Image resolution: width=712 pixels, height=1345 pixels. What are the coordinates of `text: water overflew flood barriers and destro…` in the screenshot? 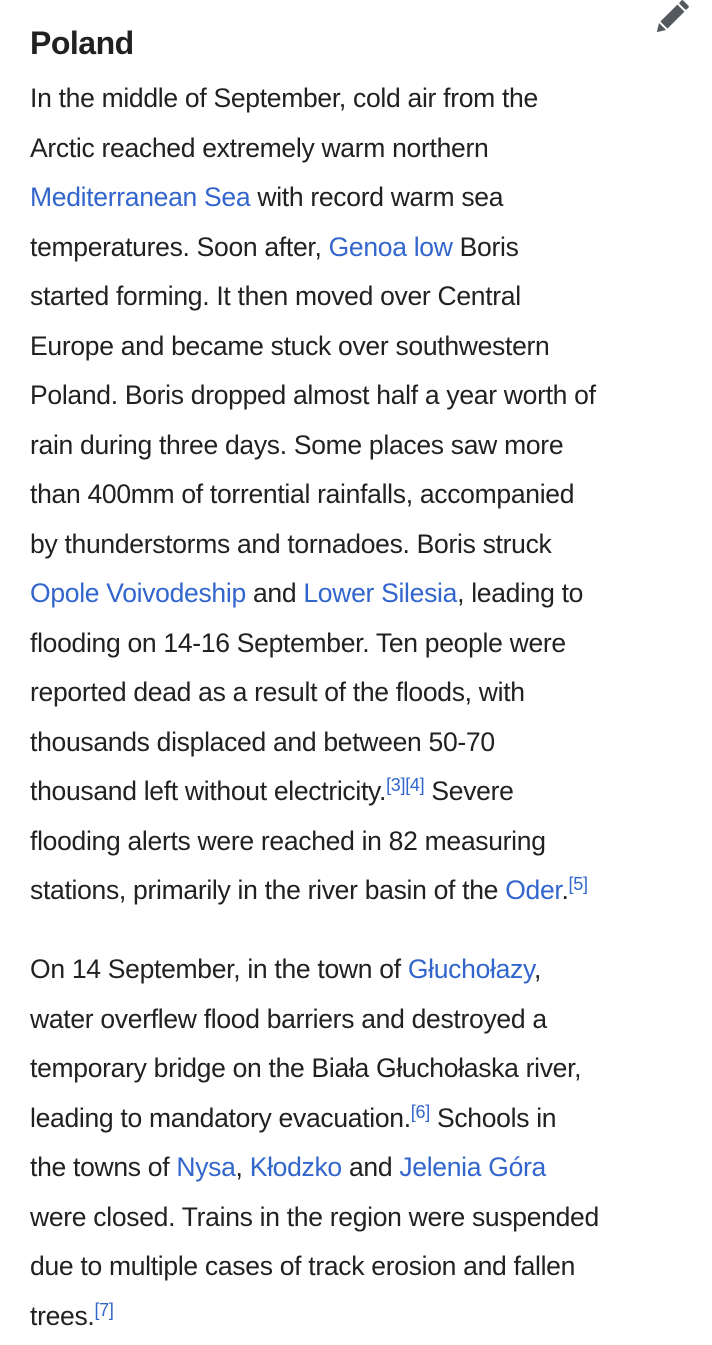 It's located at (288, 1018).